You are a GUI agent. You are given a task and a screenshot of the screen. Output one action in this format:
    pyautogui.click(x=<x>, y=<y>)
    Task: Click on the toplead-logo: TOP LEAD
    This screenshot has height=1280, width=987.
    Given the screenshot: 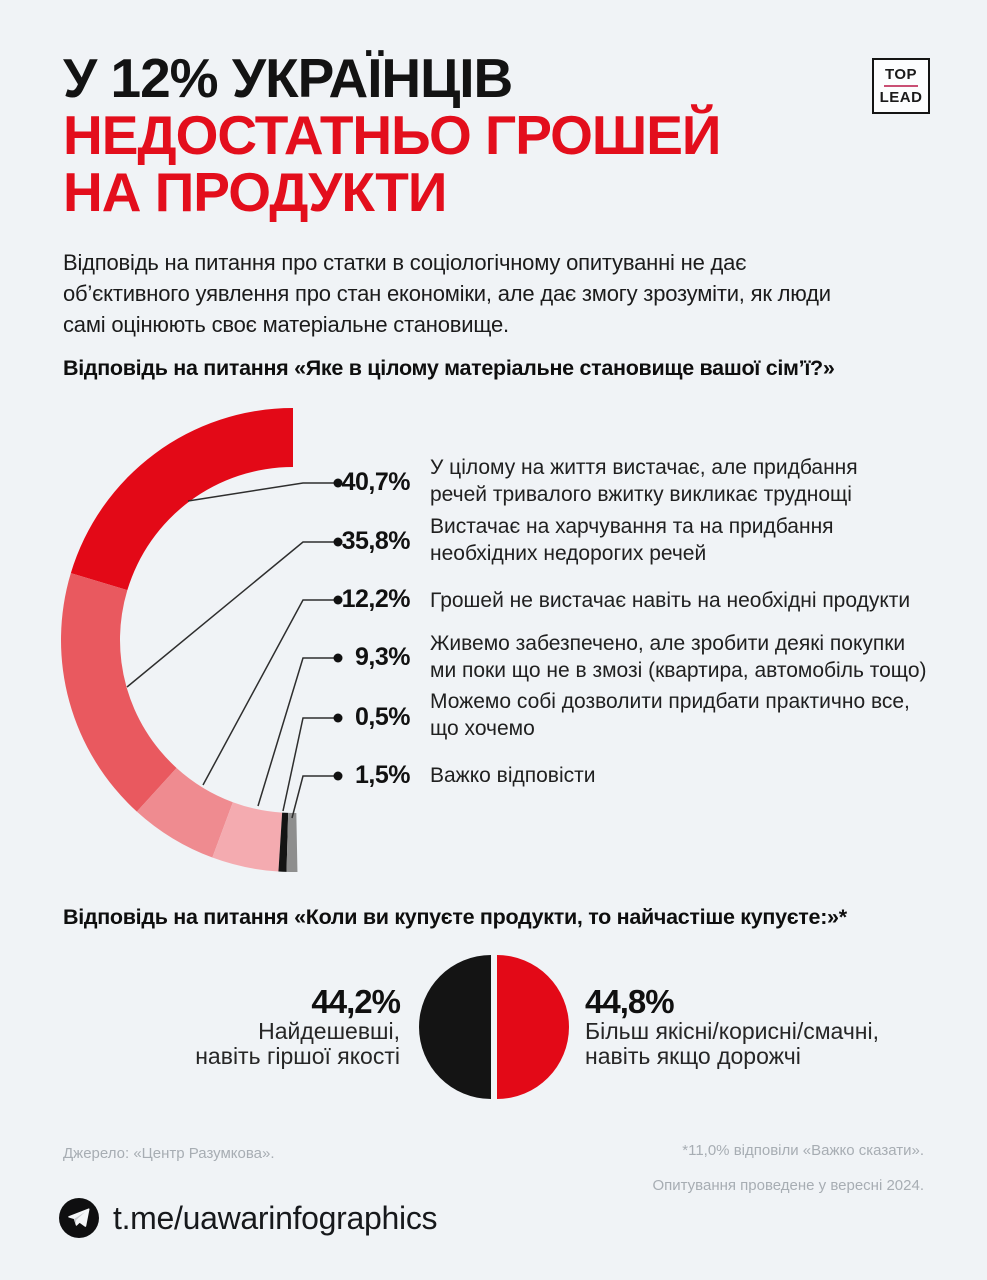 What is the action you would take?
    pyautogui.click(x=901, y=86)
    